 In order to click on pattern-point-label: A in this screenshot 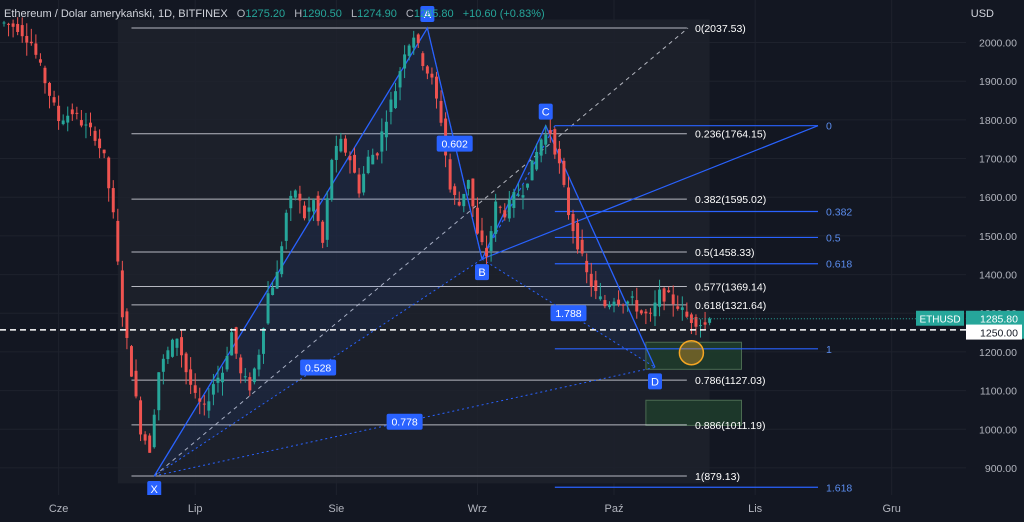, I will do `click(428, 15)`.